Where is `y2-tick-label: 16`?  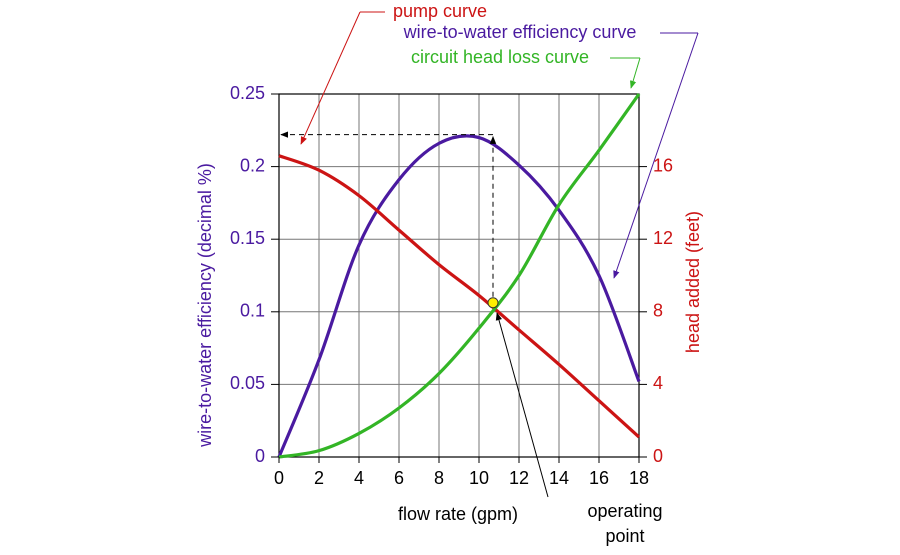 y2-tick-label: 16 is located at coordinates (663, 165).